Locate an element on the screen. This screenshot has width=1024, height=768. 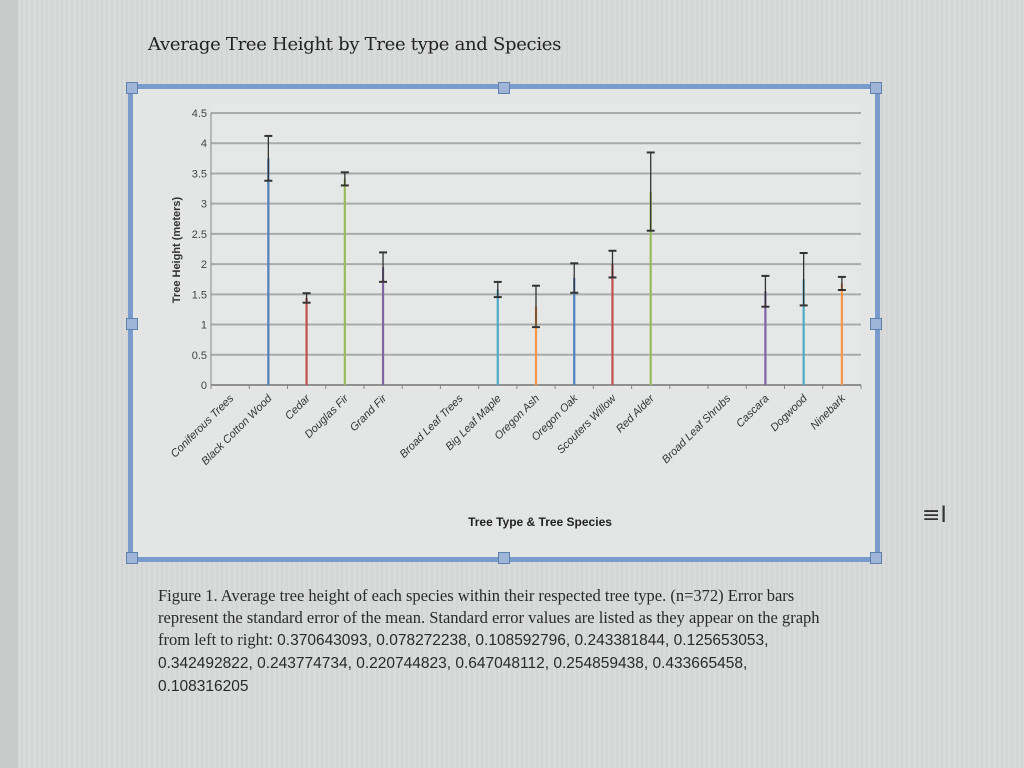
text-cursor-icon: ≡I is located at coordinates (934, 515).